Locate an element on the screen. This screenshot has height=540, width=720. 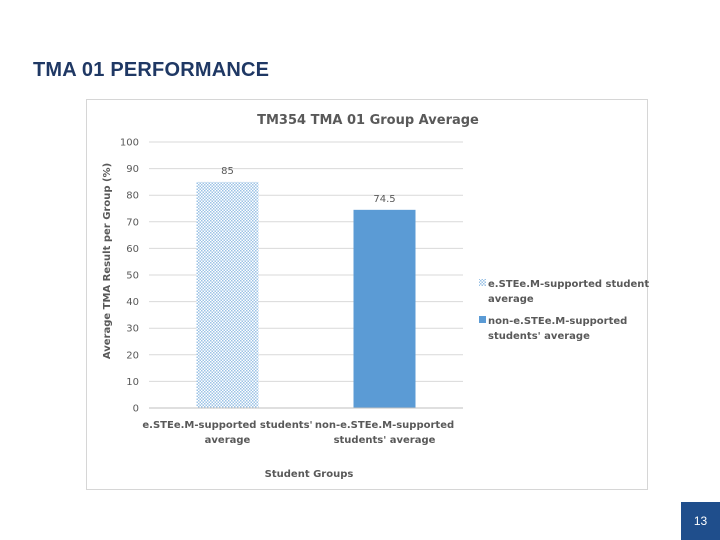
x-tick-label: students' average is located at coordinates (385, 440).